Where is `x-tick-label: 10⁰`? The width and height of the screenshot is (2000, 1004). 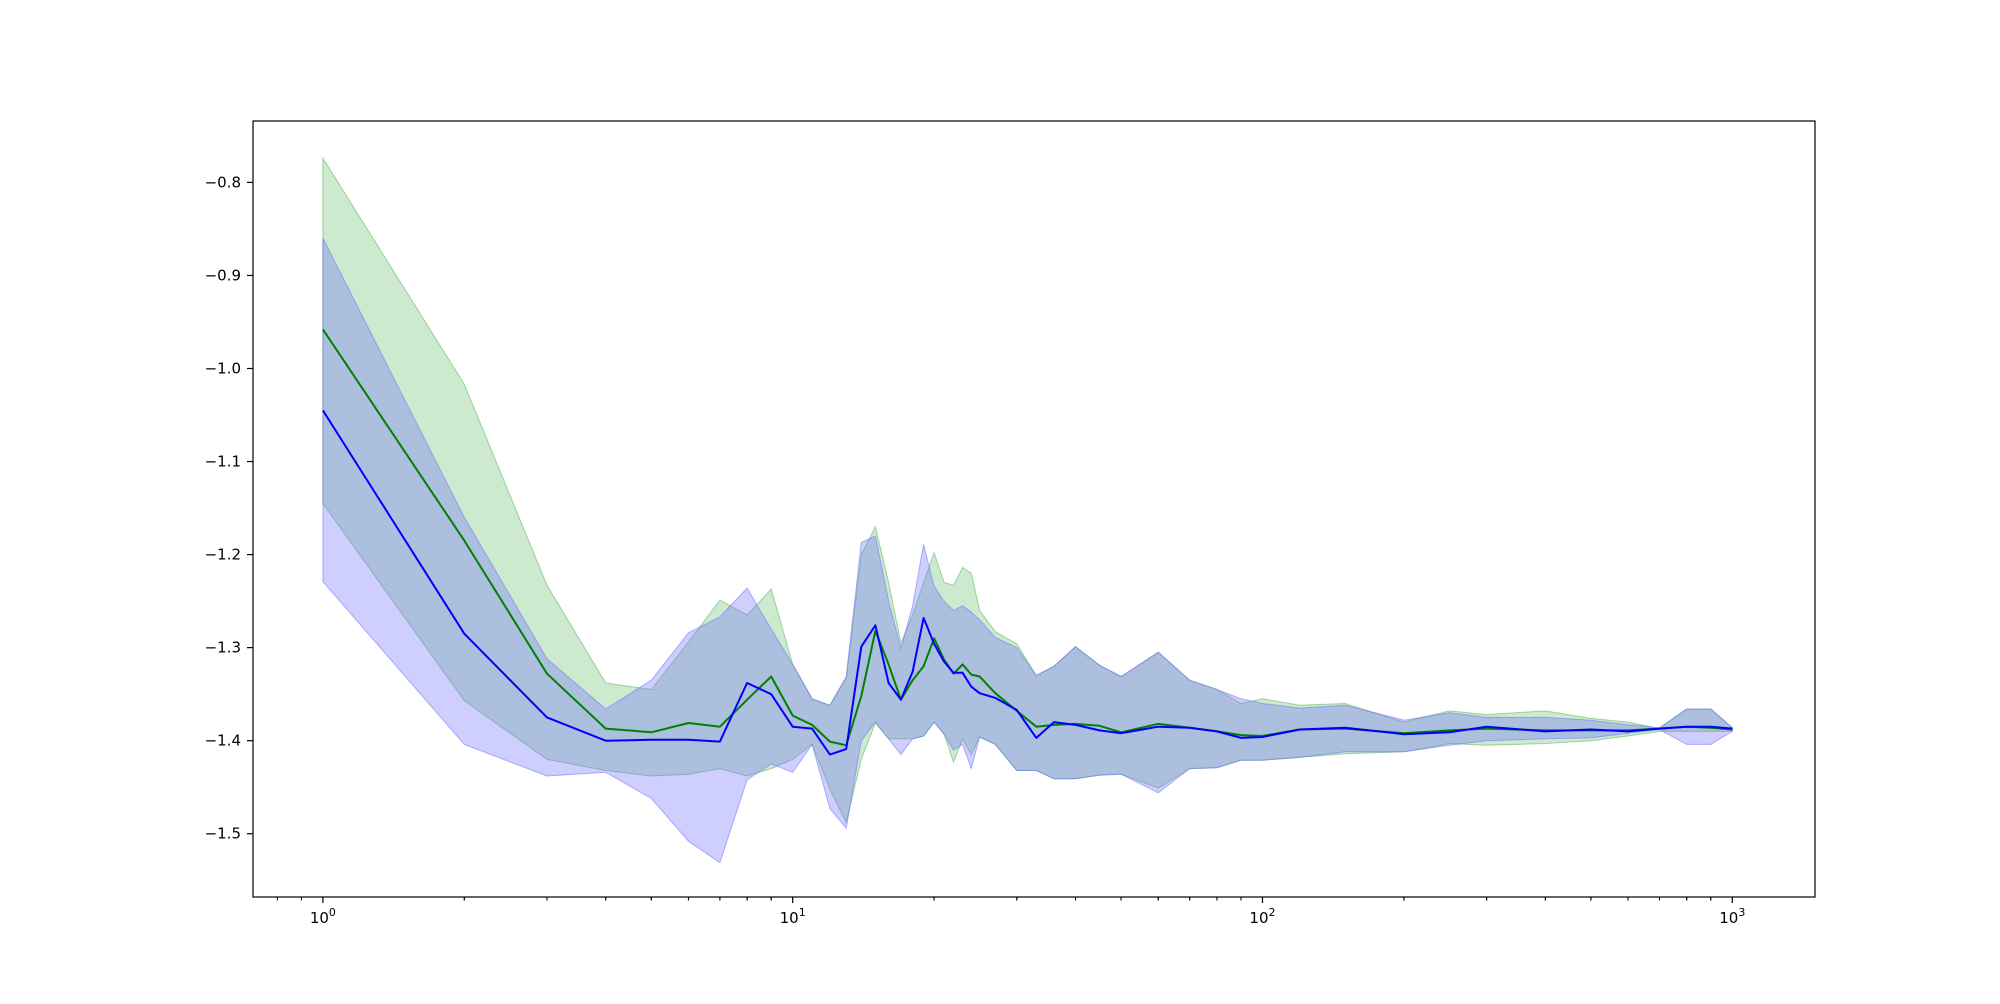 x-tick-label: 10⁰ is located at coordinates (323, 916).